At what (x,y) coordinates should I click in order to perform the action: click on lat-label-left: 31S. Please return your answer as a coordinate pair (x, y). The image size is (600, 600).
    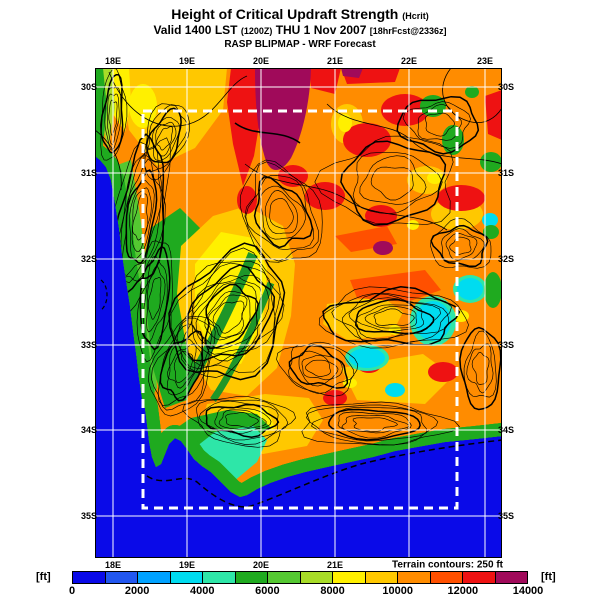
    Looking at the image, I should click on (88, 173).